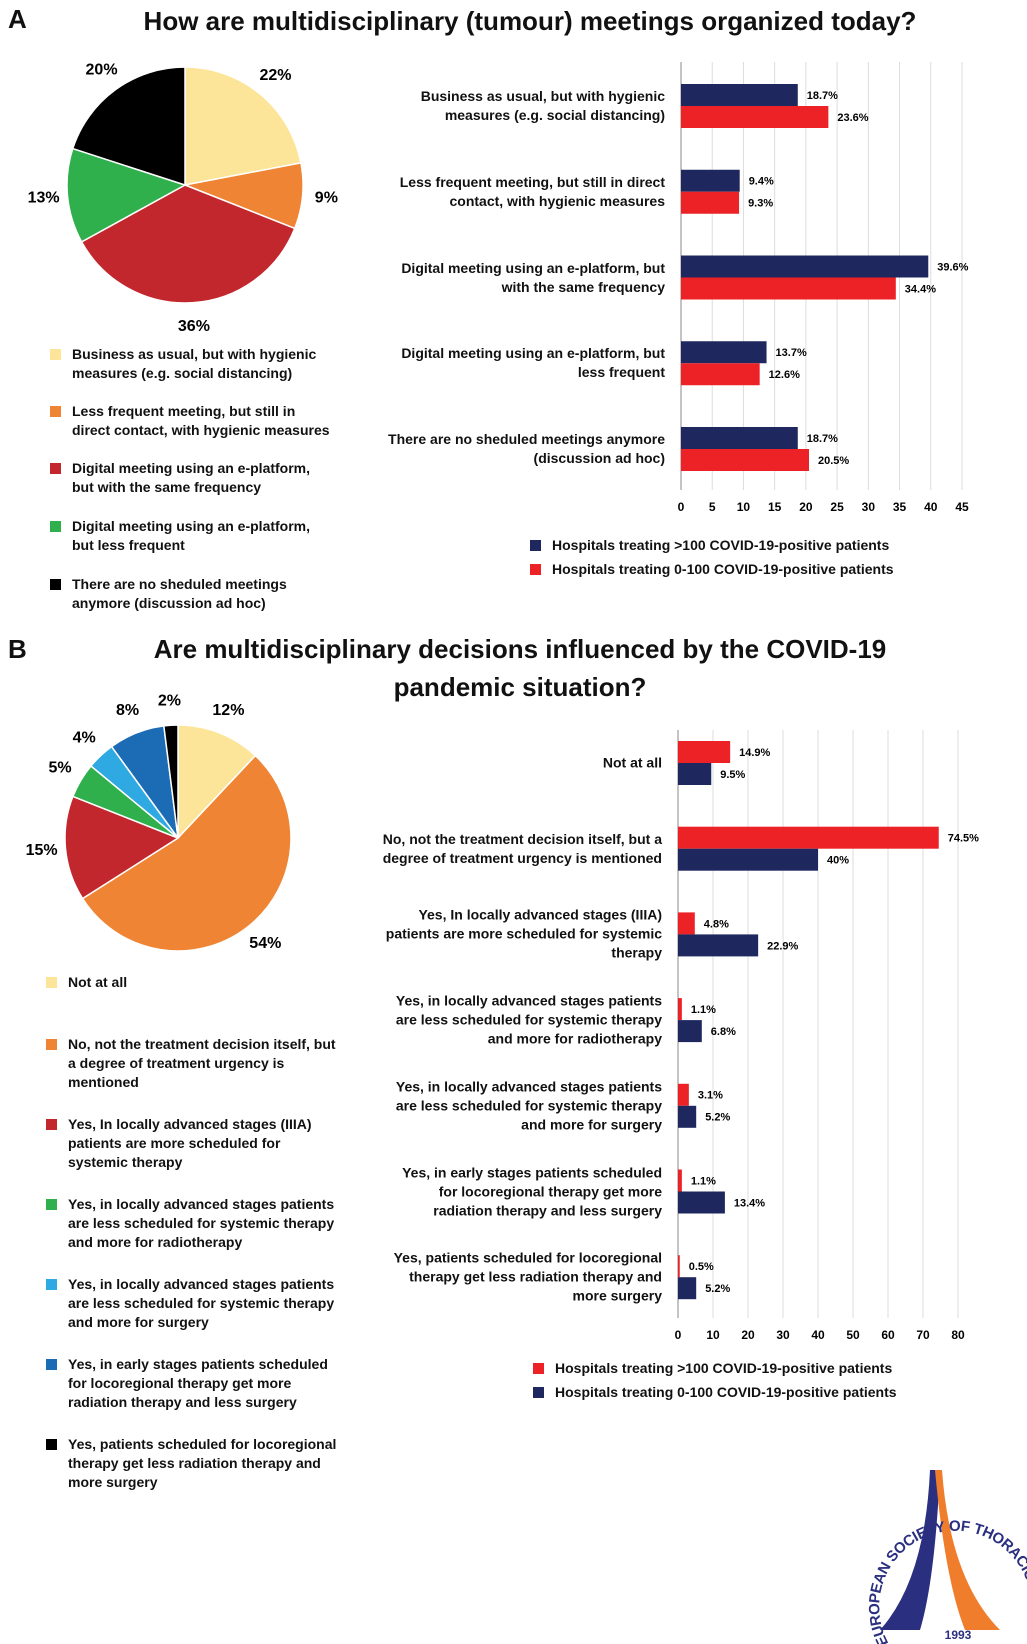  I want to click on data-label: 40%, so click(838, 861).